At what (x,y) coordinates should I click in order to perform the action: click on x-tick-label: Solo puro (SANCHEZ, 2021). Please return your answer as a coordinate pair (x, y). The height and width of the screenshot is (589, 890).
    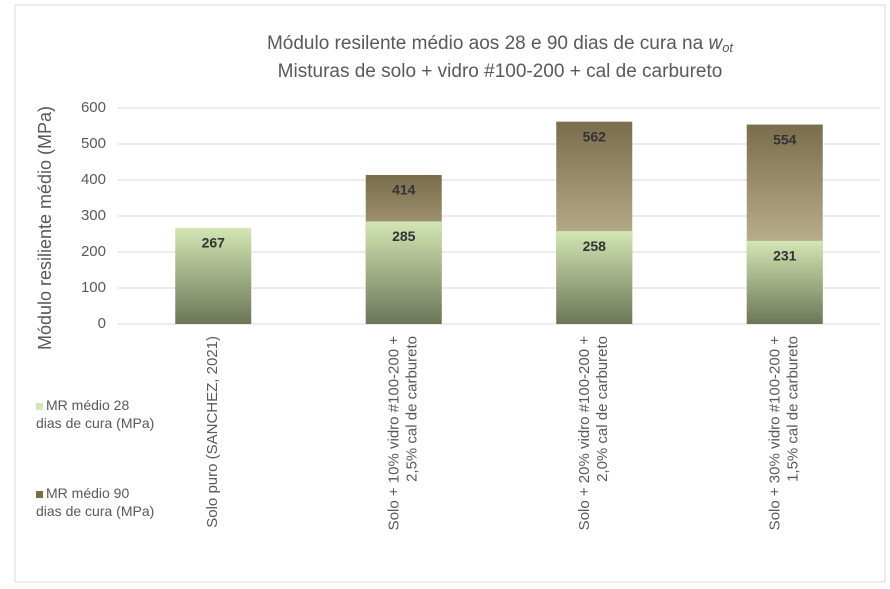
    Looking at the image, I should click on (212, 432).